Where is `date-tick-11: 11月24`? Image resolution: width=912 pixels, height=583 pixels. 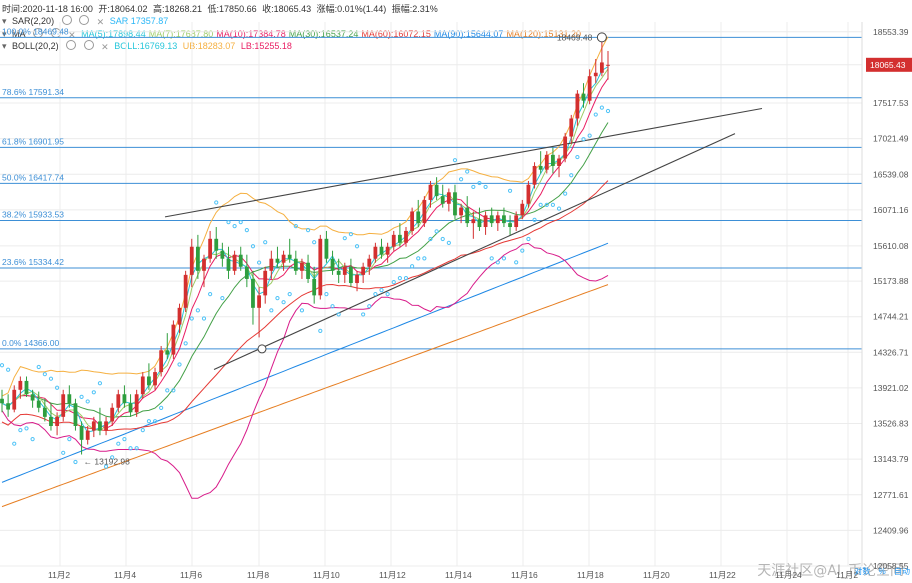 date-tick-11: 11月24 is located at coordinates (788, 575).